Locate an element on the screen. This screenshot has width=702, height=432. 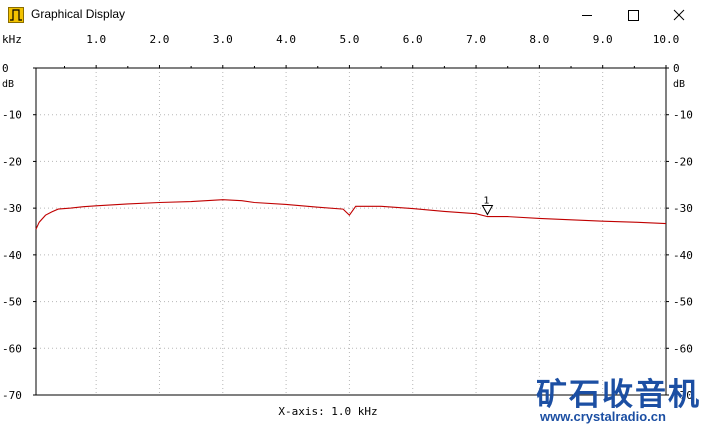
minimize-icon is located at coordinates (587, 15).